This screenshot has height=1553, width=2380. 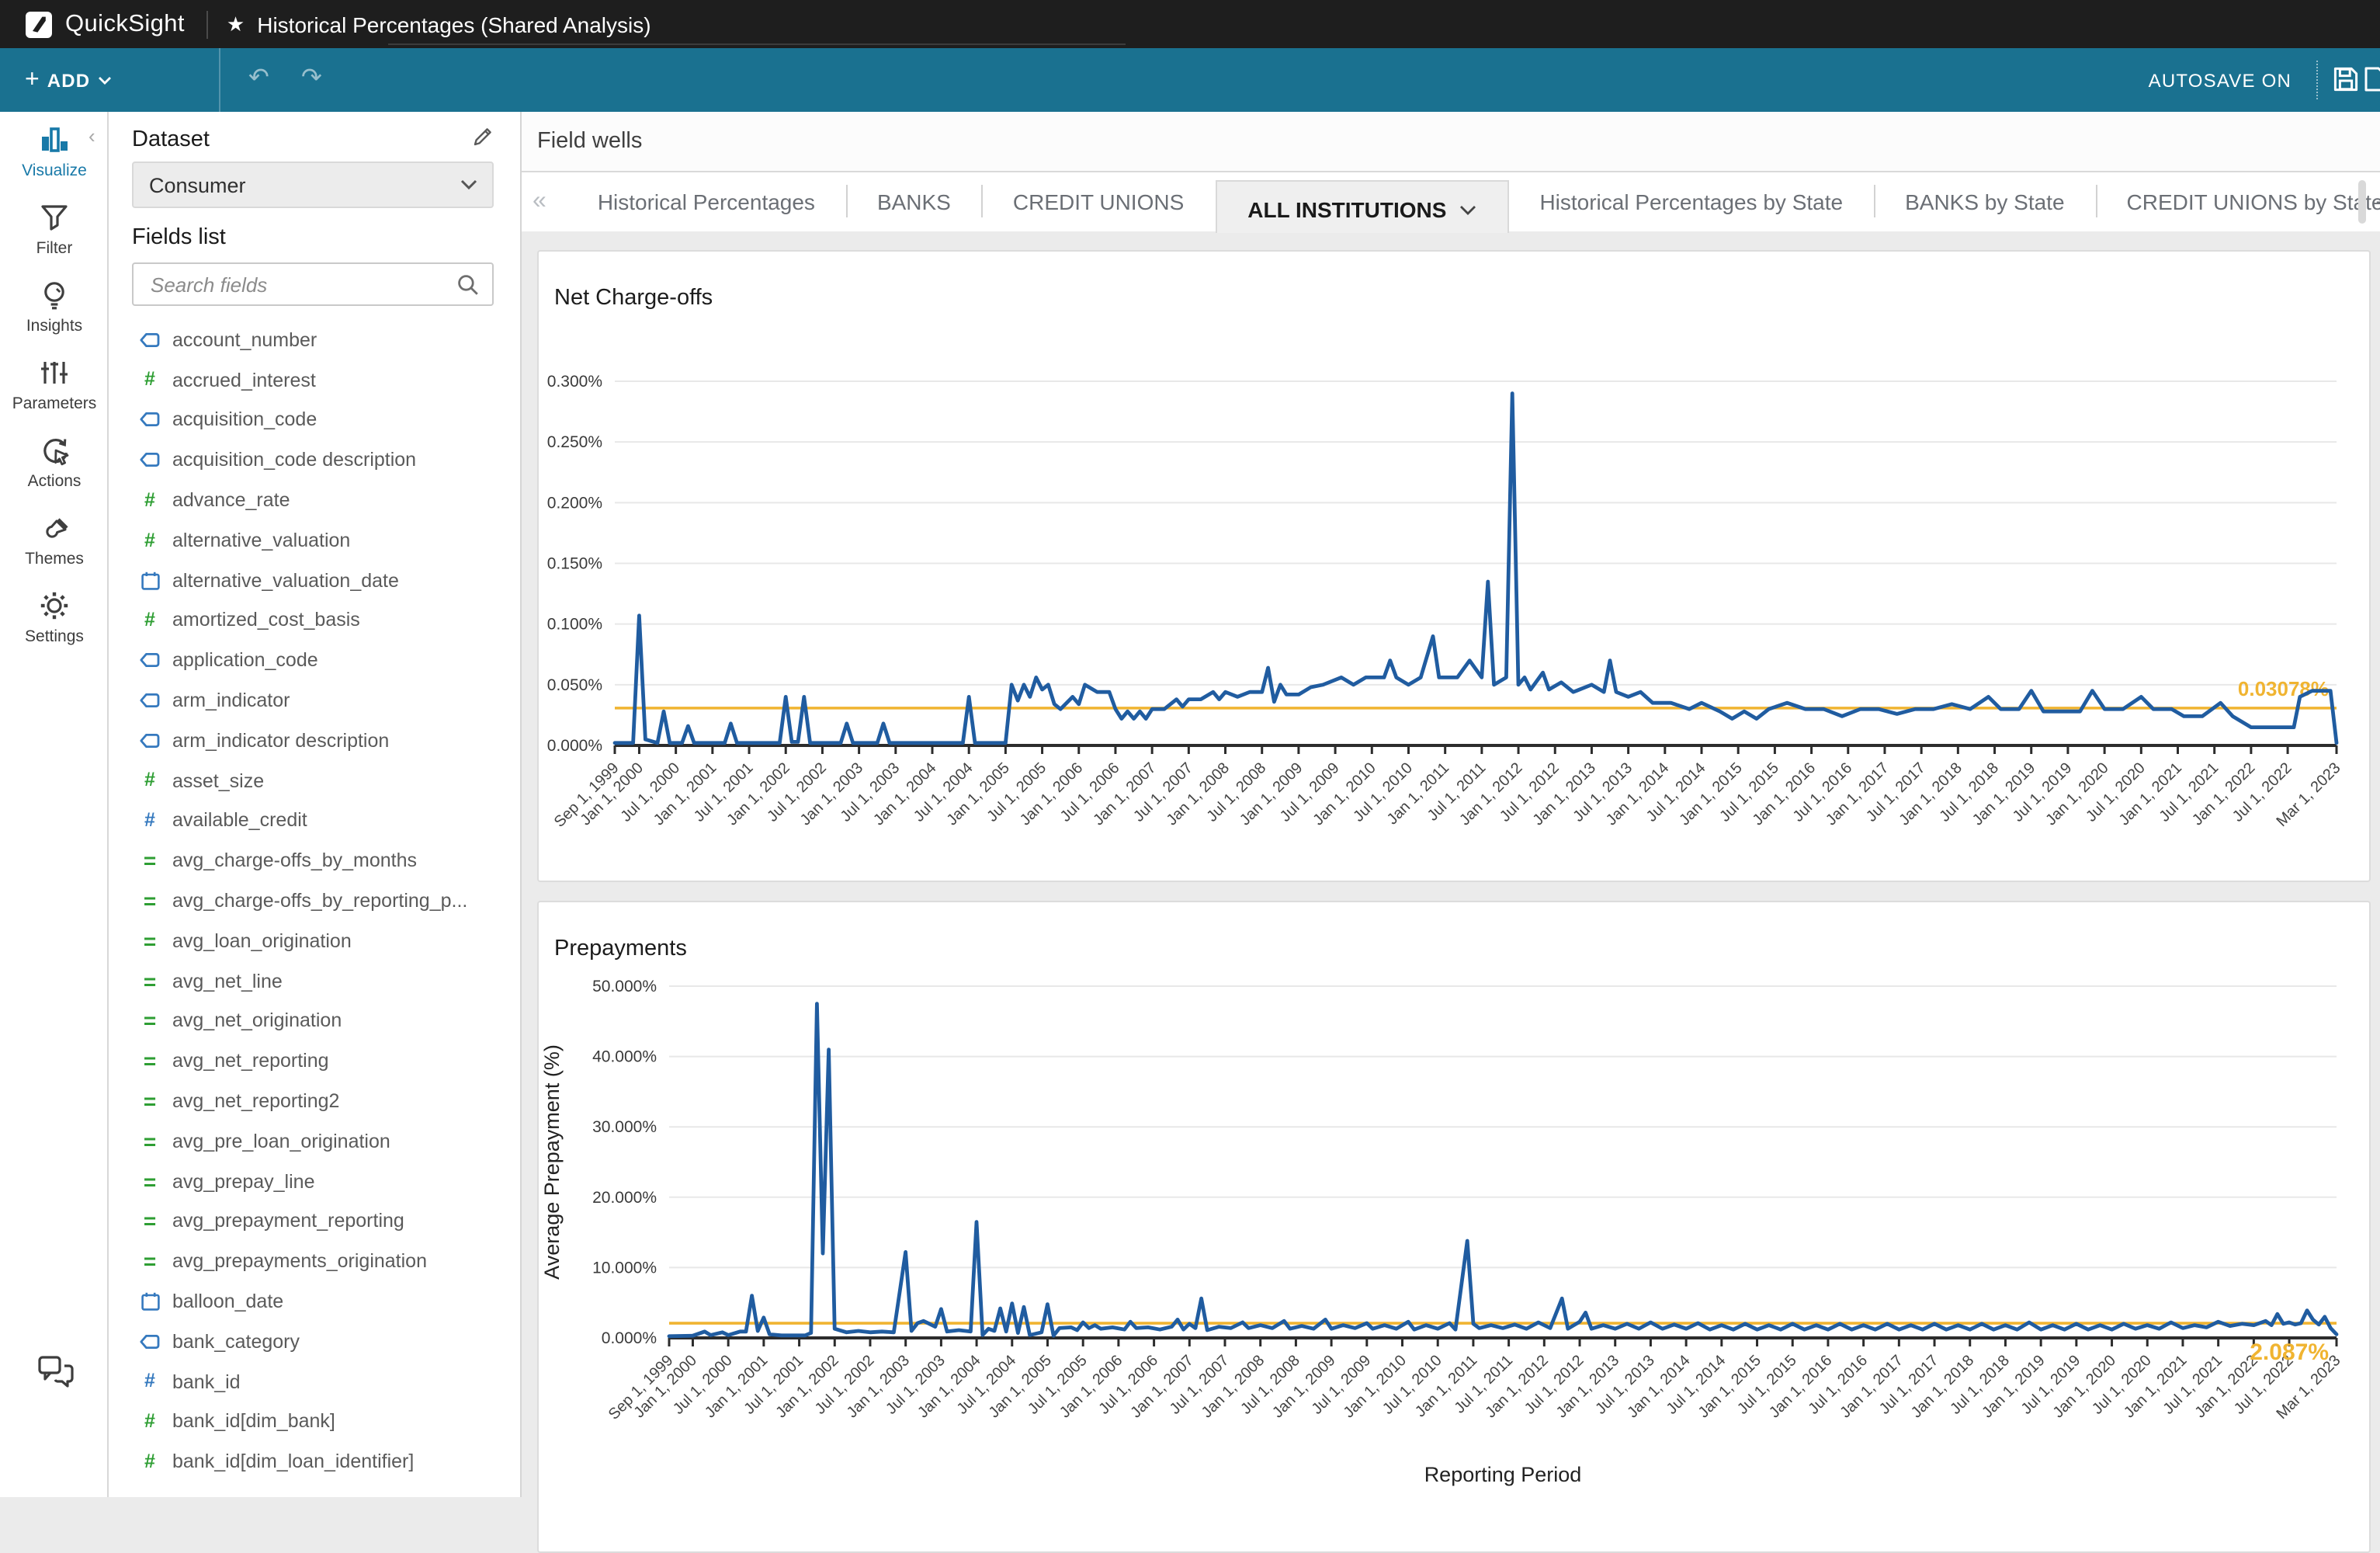 What do you see at coordinates (314, 1262) in the screenshot?
I see `field-item: = avg_prepayments_origination` at bounding box center [314, 1262].